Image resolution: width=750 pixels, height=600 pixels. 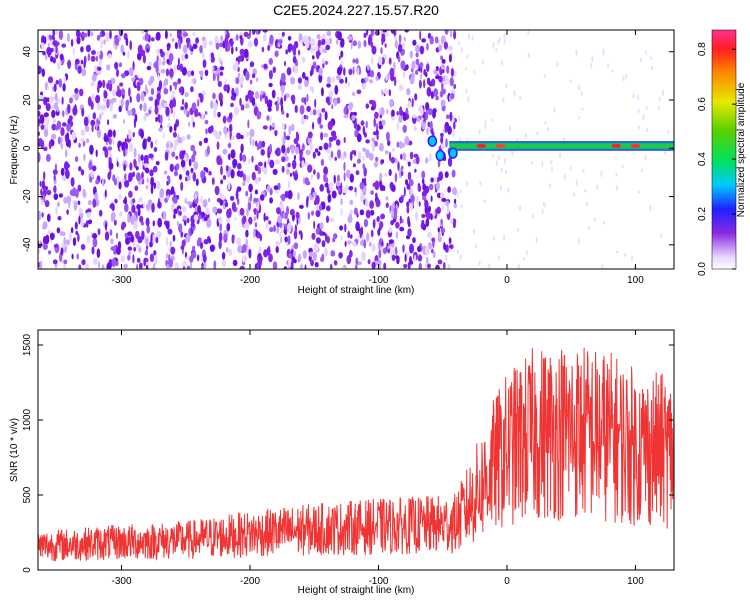 I want to click on x-tick-label: -100, so click(x=378, y=581).